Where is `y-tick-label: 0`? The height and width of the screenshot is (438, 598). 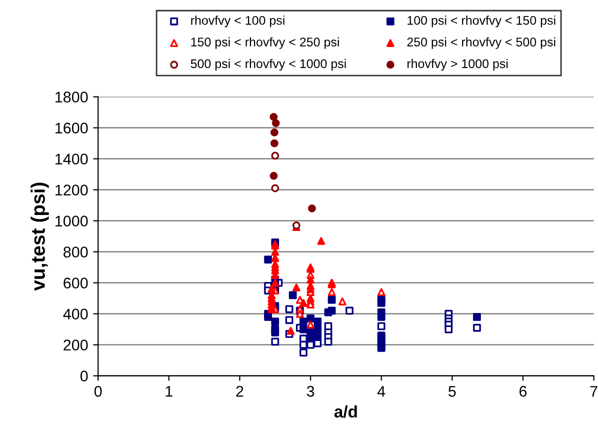
y-tick-label: 0 is located at coordinates (84, 376).